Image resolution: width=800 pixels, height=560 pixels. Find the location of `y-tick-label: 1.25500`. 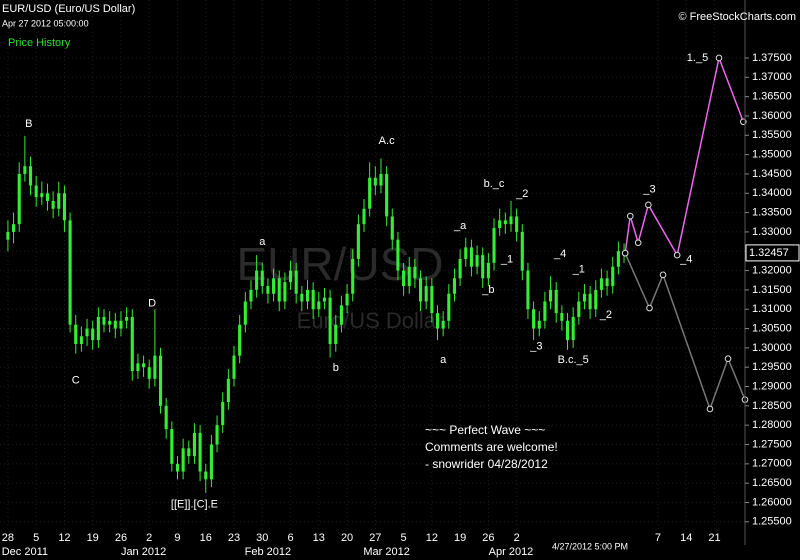

y-tick-label: 1.25500 is located at coordinates (772, 522).